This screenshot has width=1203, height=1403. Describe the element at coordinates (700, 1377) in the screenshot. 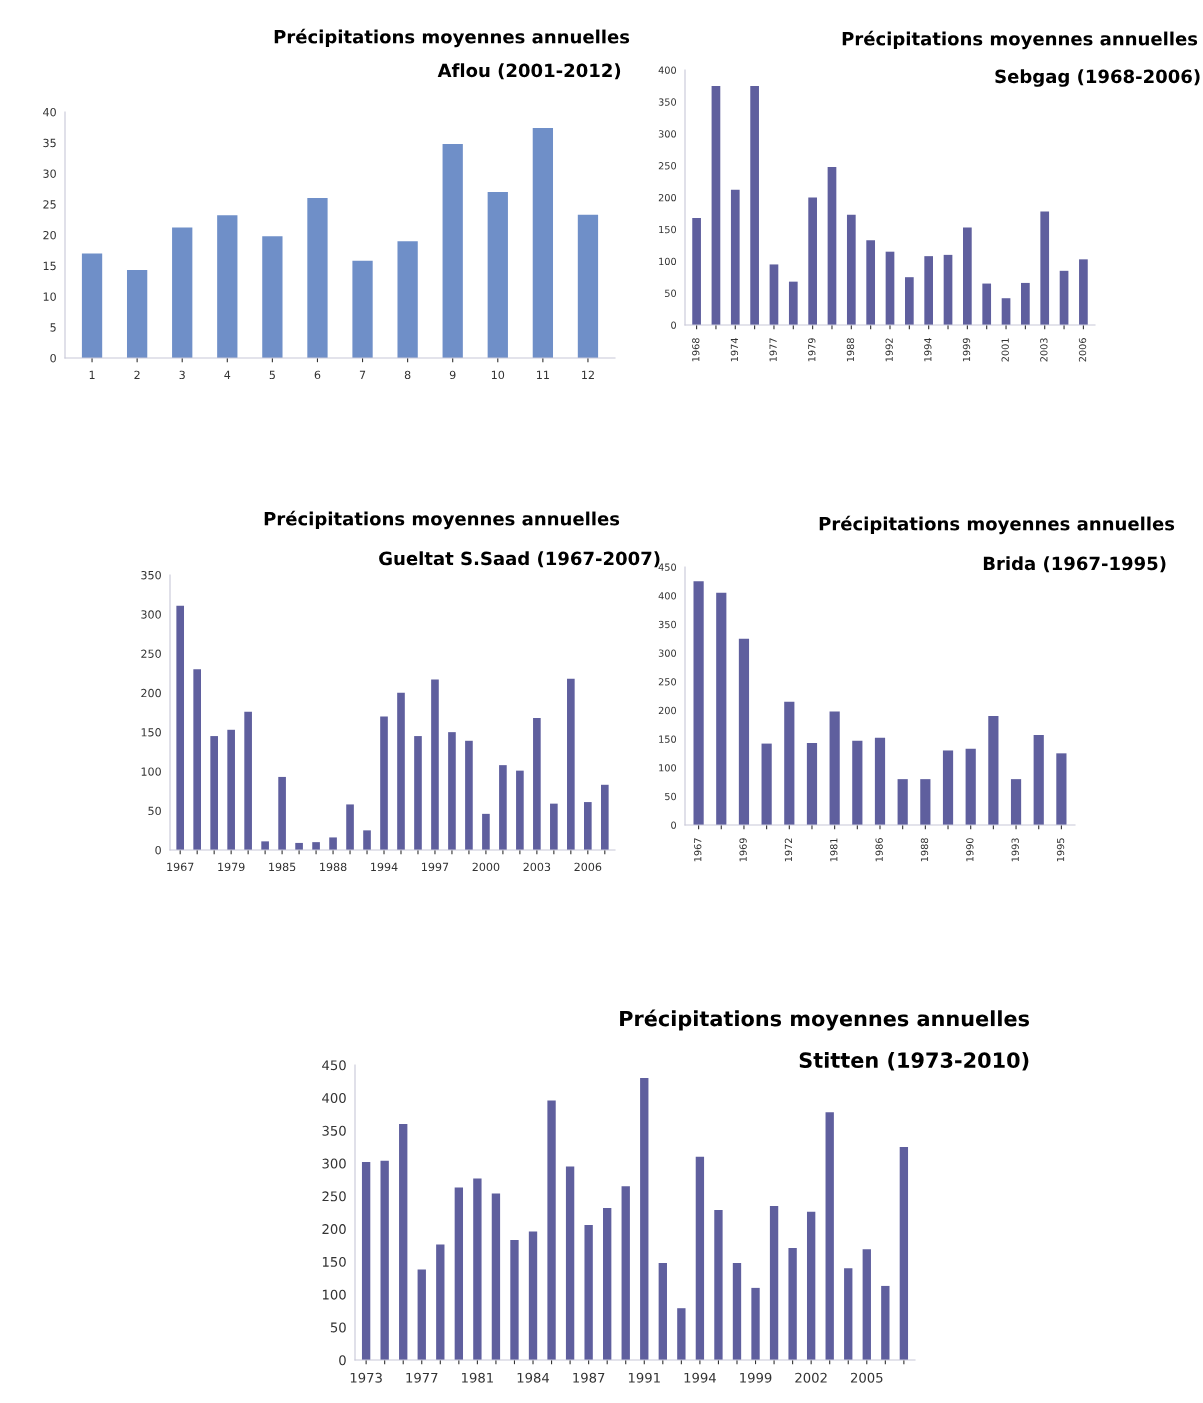

I see `x-tick-label: 1994` at that location.